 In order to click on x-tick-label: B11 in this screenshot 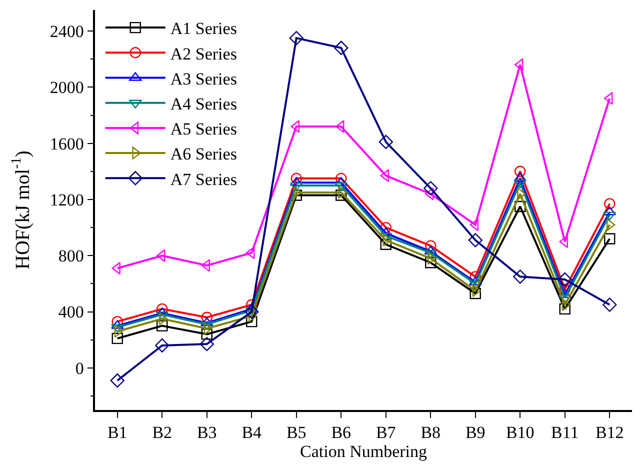, I will do `click(565, 432)`.